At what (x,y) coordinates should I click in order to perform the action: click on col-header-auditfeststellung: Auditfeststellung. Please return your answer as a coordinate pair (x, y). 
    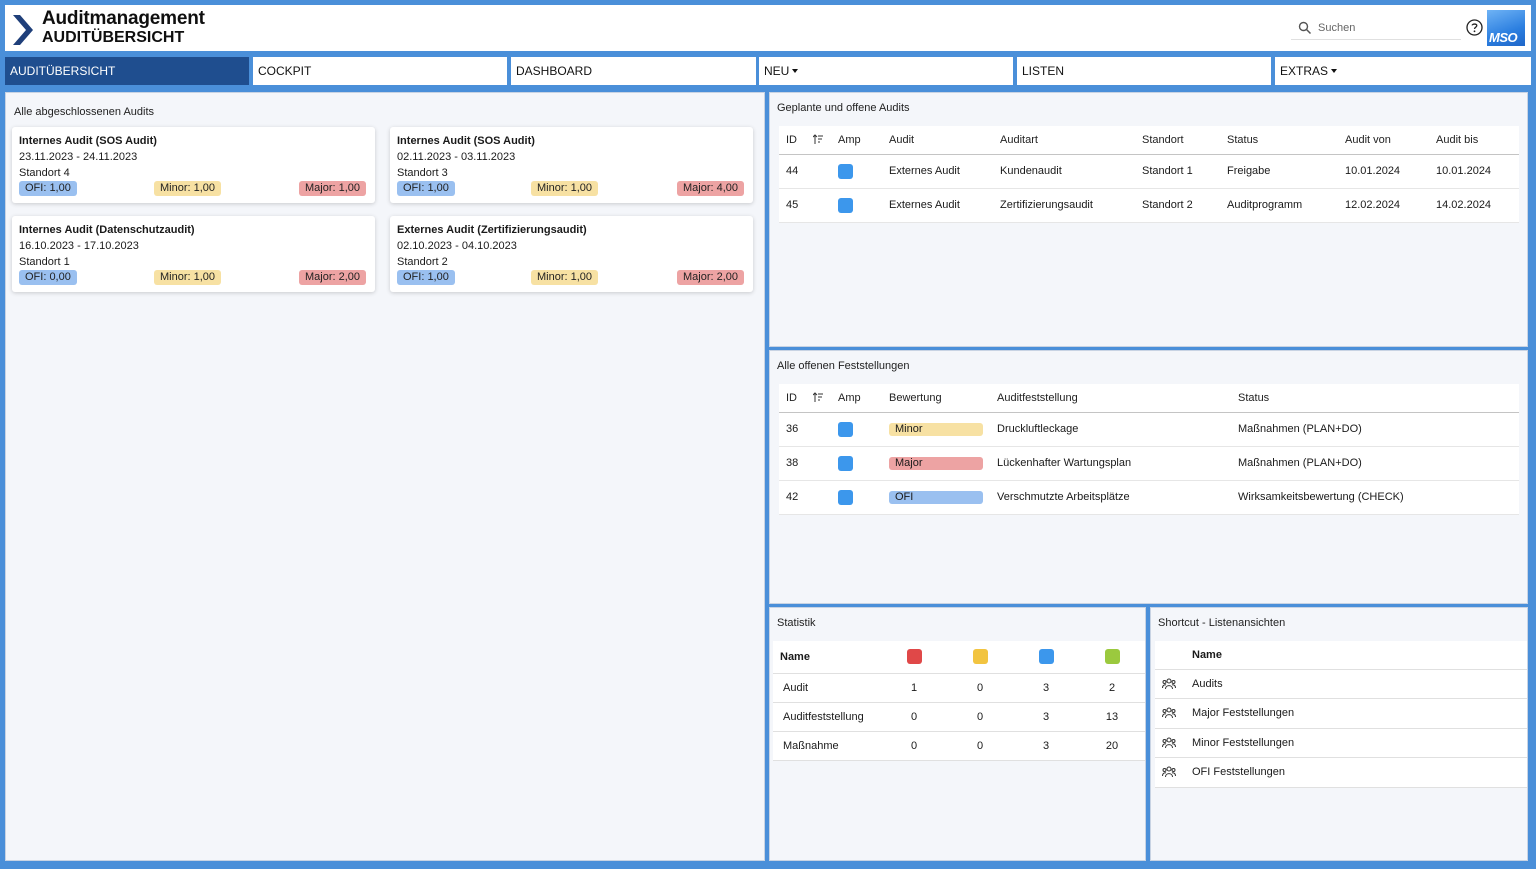
    Looking at the image, I should click on (1110, 398).